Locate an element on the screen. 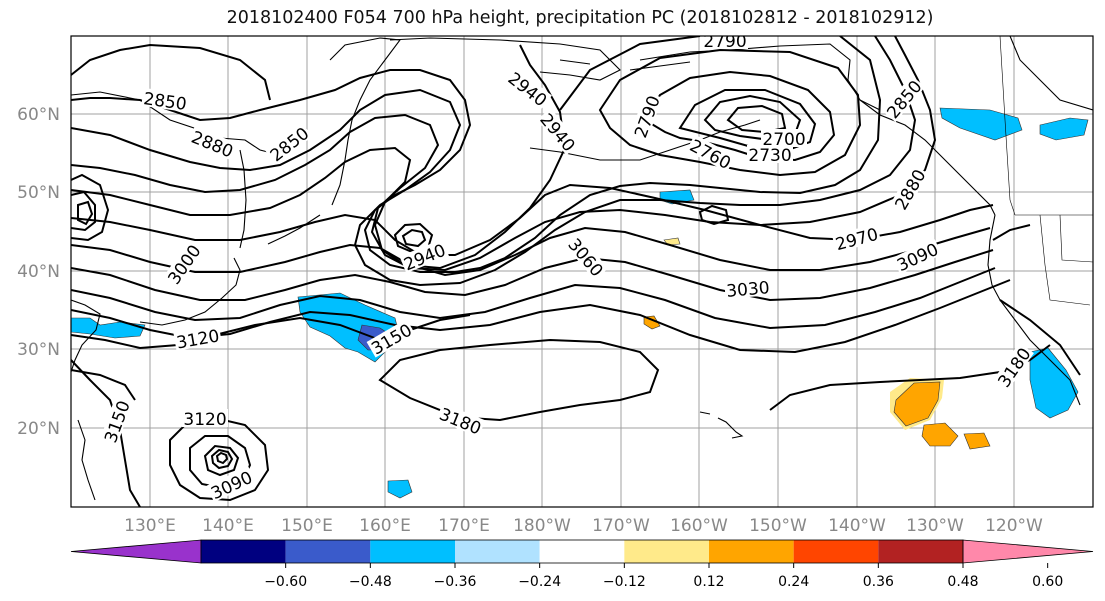  precip-patch-japan-south is located at coordinates (108, 328).